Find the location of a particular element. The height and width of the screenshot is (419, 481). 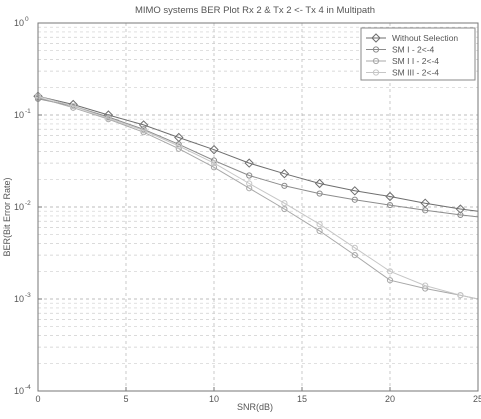

x-tick-label: 5 is located at coordinates (125, 399).